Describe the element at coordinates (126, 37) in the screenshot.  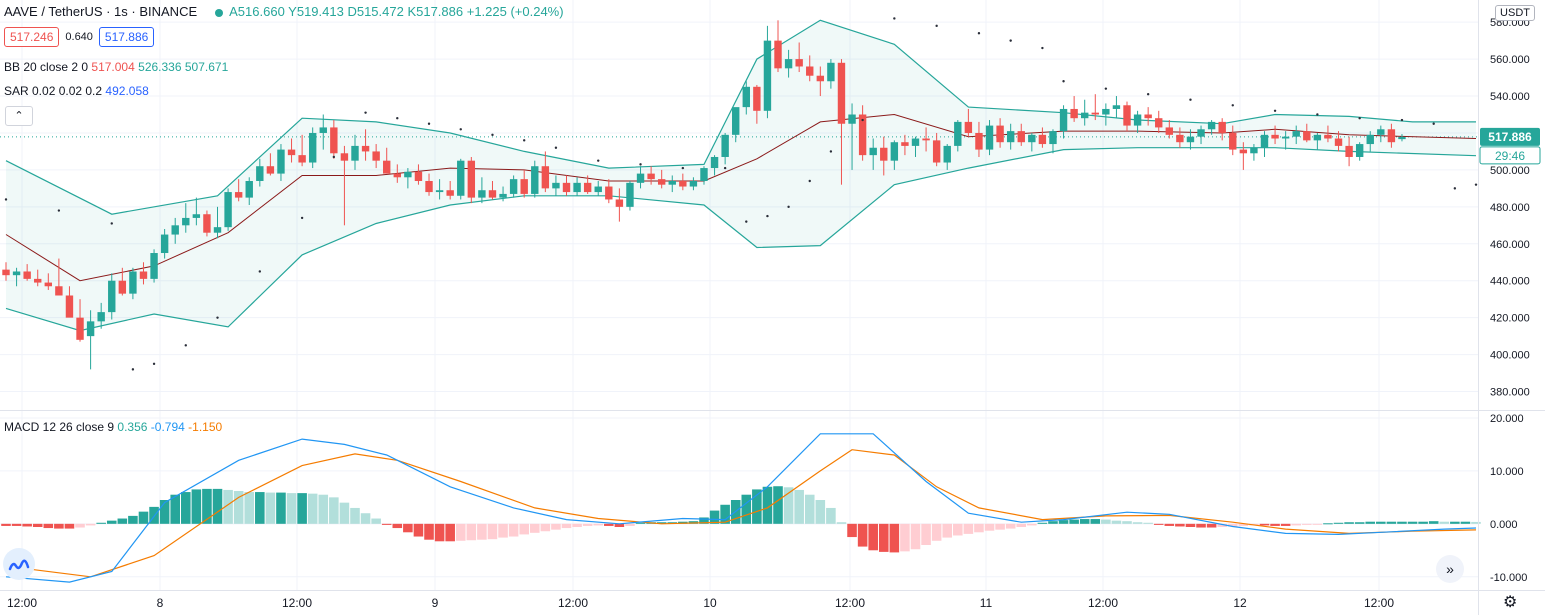
I see `buy-button: 517.886` at that location.